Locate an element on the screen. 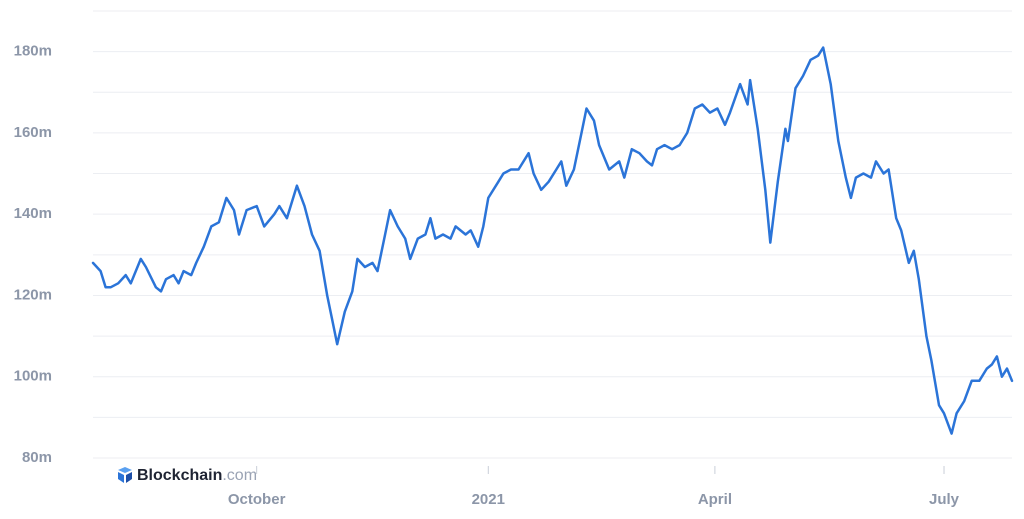  watermark: Blockchain.com is located at coordinates (187, 475).